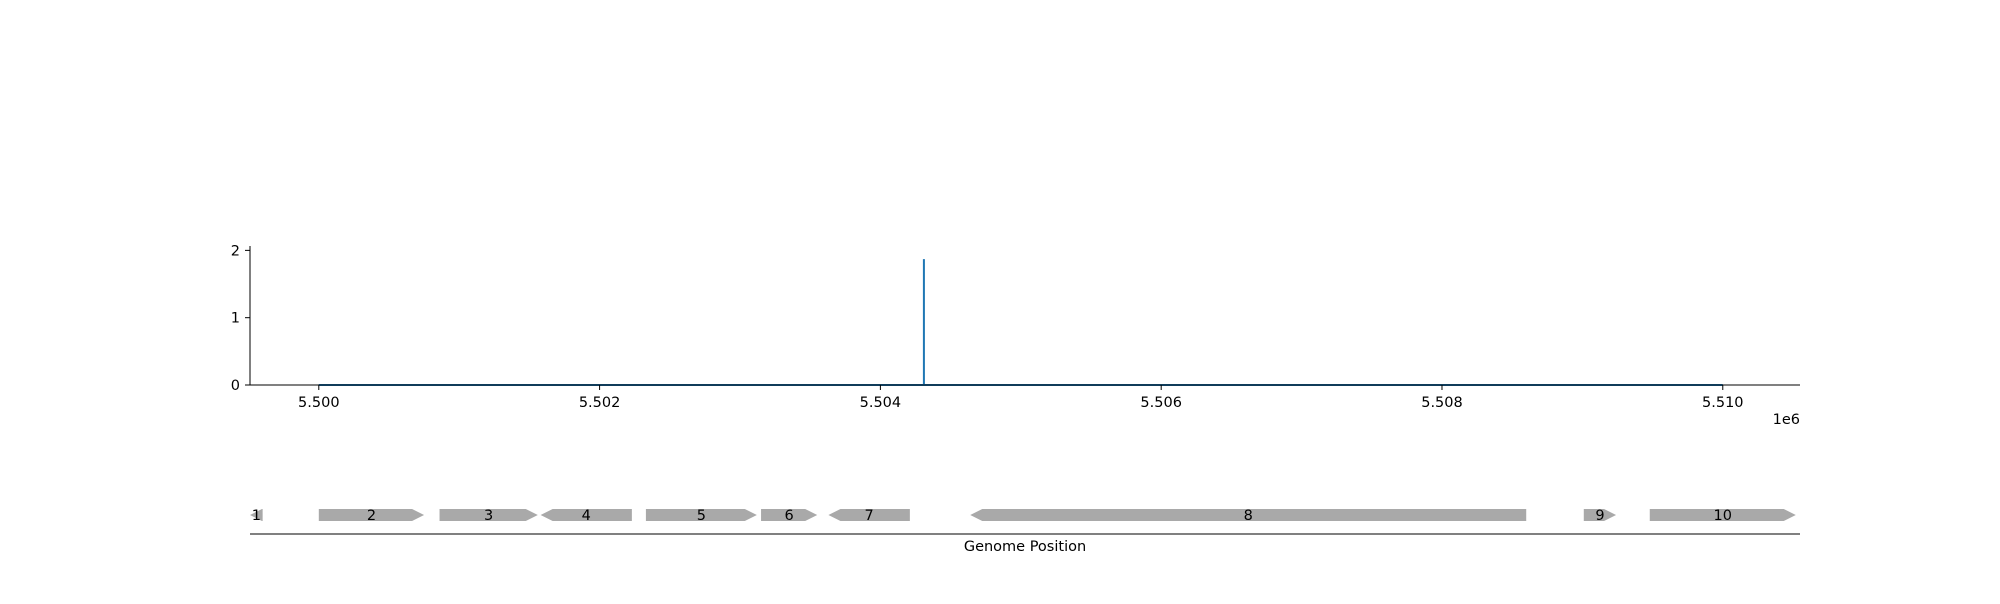 This screenshot has width=2000, height=604. Describe the element at coordinates (1161, 403) in the screenshot. I see `x-tick-label: 5.506` at that location.